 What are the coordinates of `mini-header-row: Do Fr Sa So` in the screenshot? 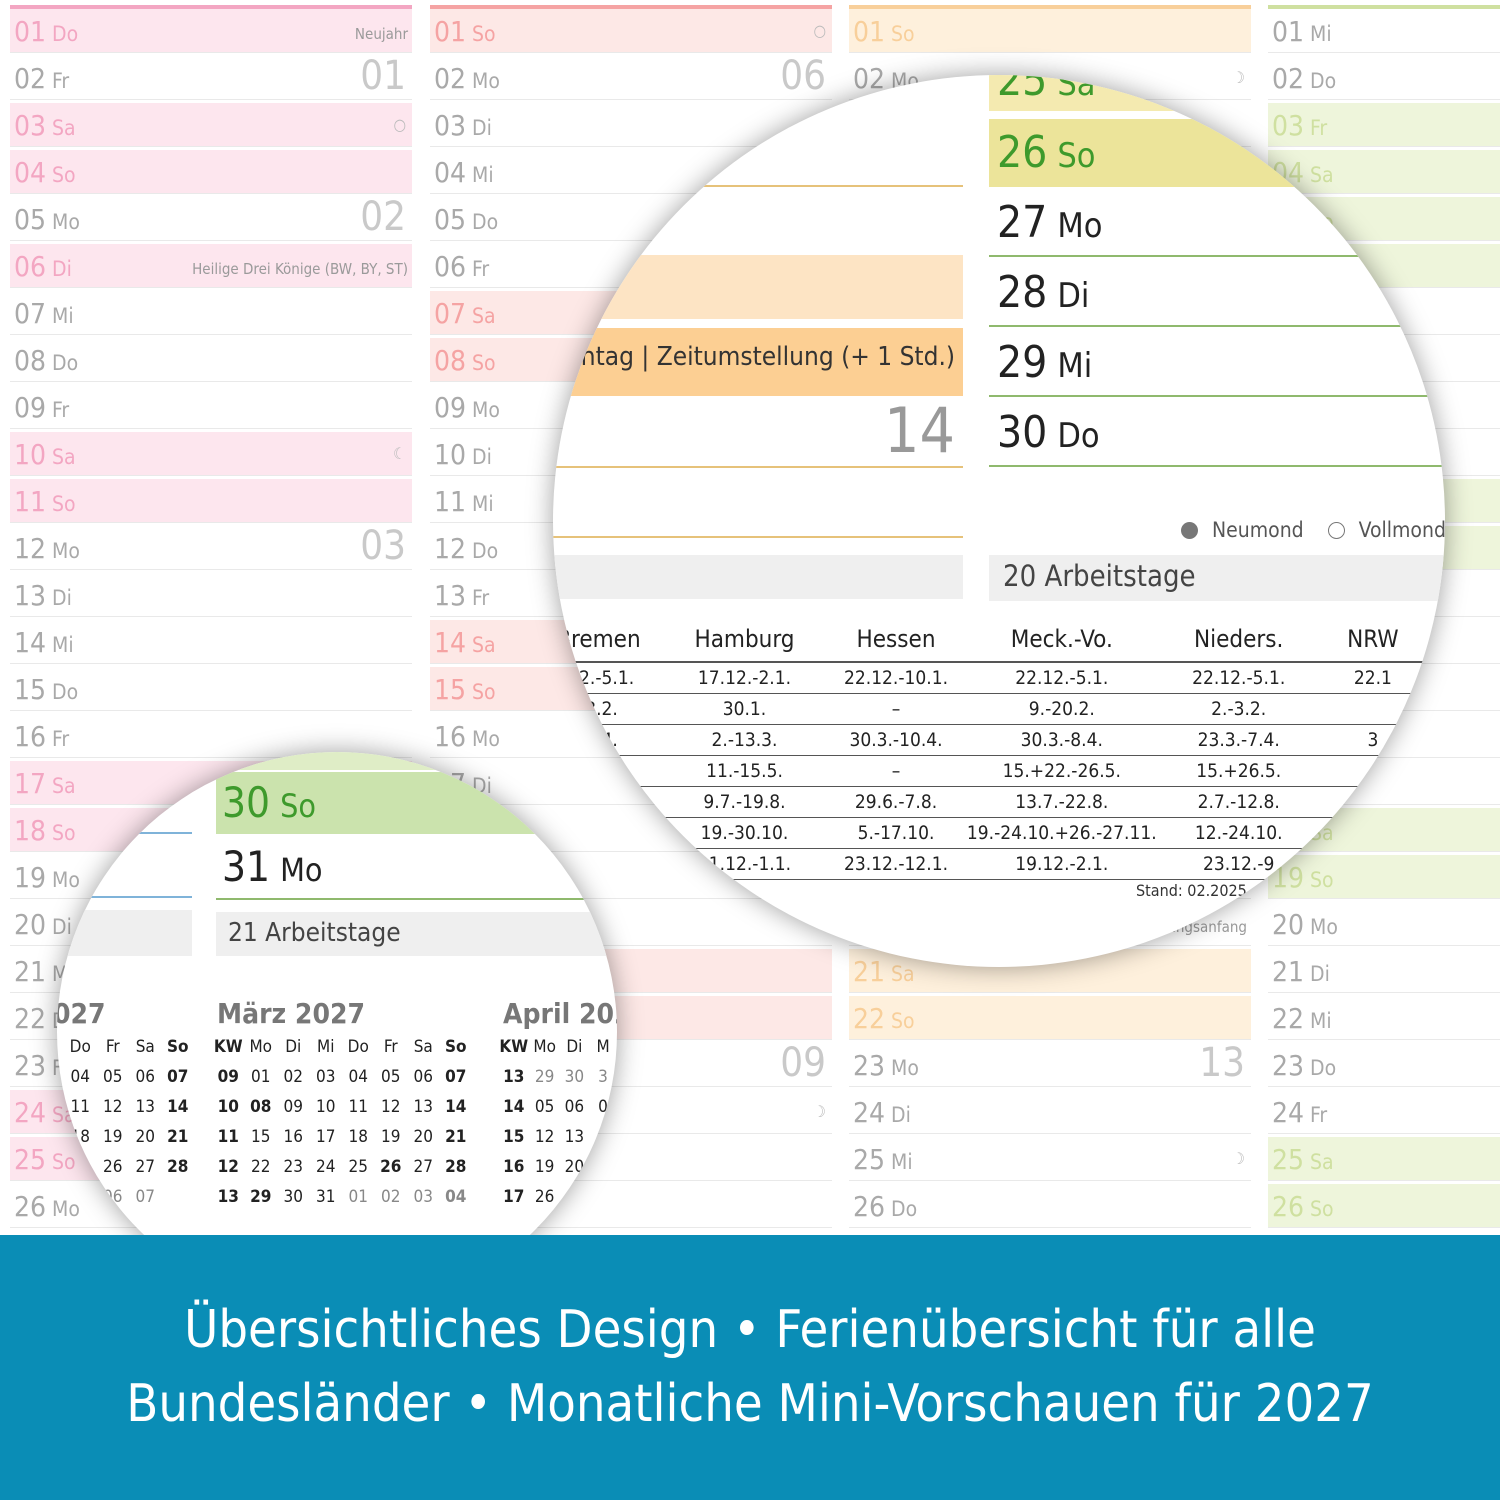 It's located at (129, 1047).